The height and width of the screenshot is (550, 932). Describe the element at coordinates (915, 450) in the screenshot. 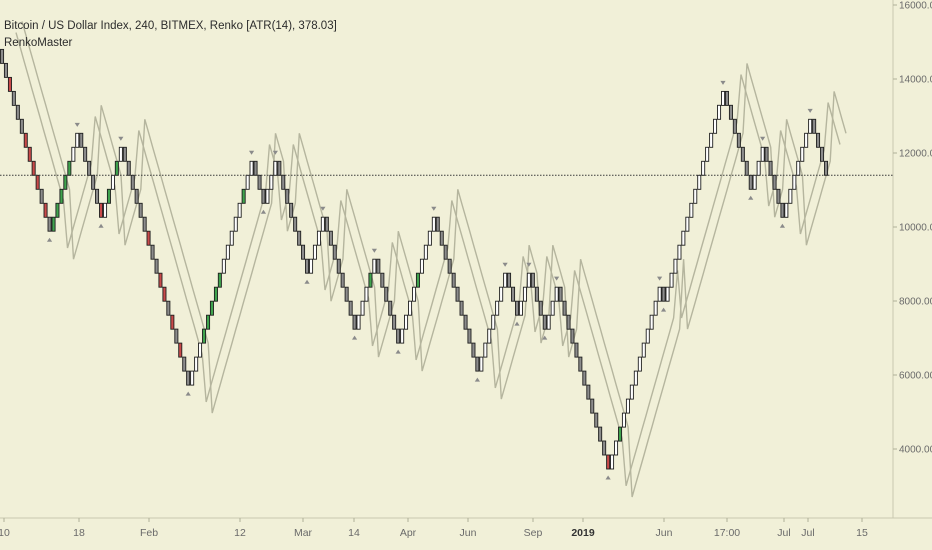

I see `y-tick-label: 4000.00` at that location.